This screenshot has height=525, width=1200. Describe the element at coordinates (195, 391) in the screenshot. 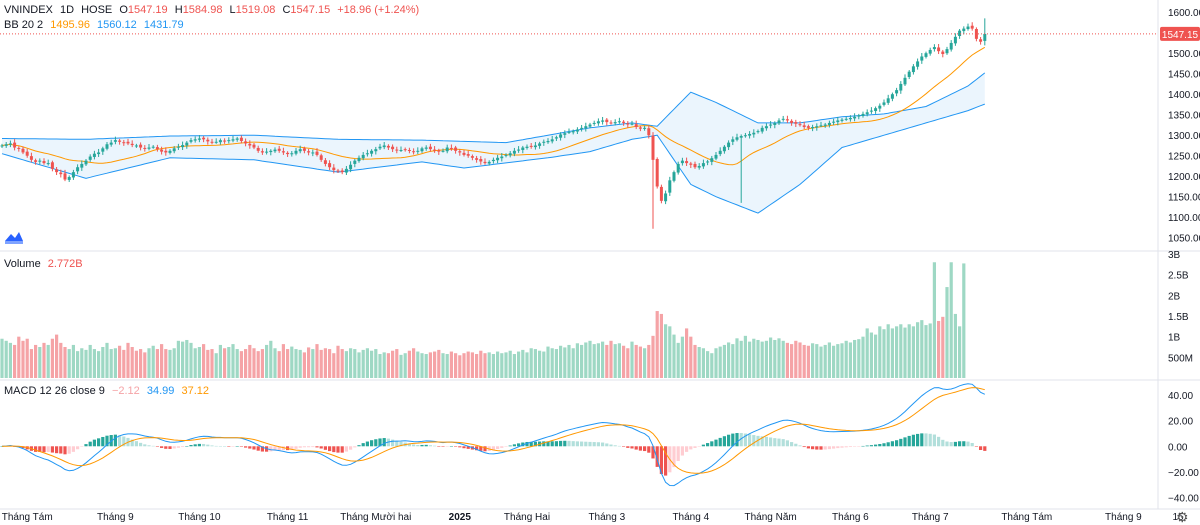

I see `macd-signal-value: 37.12` at that location.